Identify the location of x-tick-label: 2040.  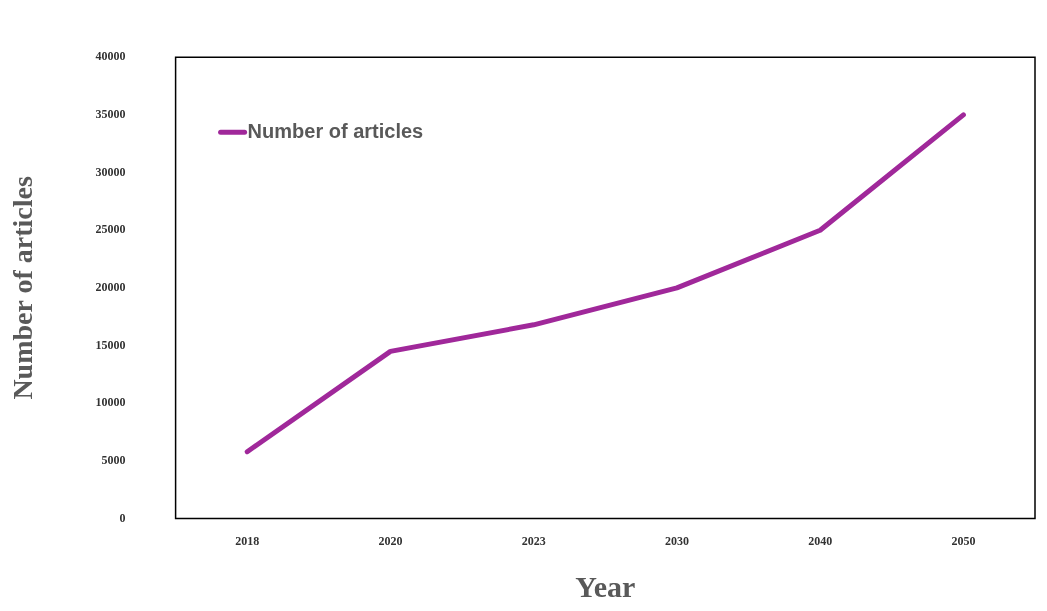
(820, 540).